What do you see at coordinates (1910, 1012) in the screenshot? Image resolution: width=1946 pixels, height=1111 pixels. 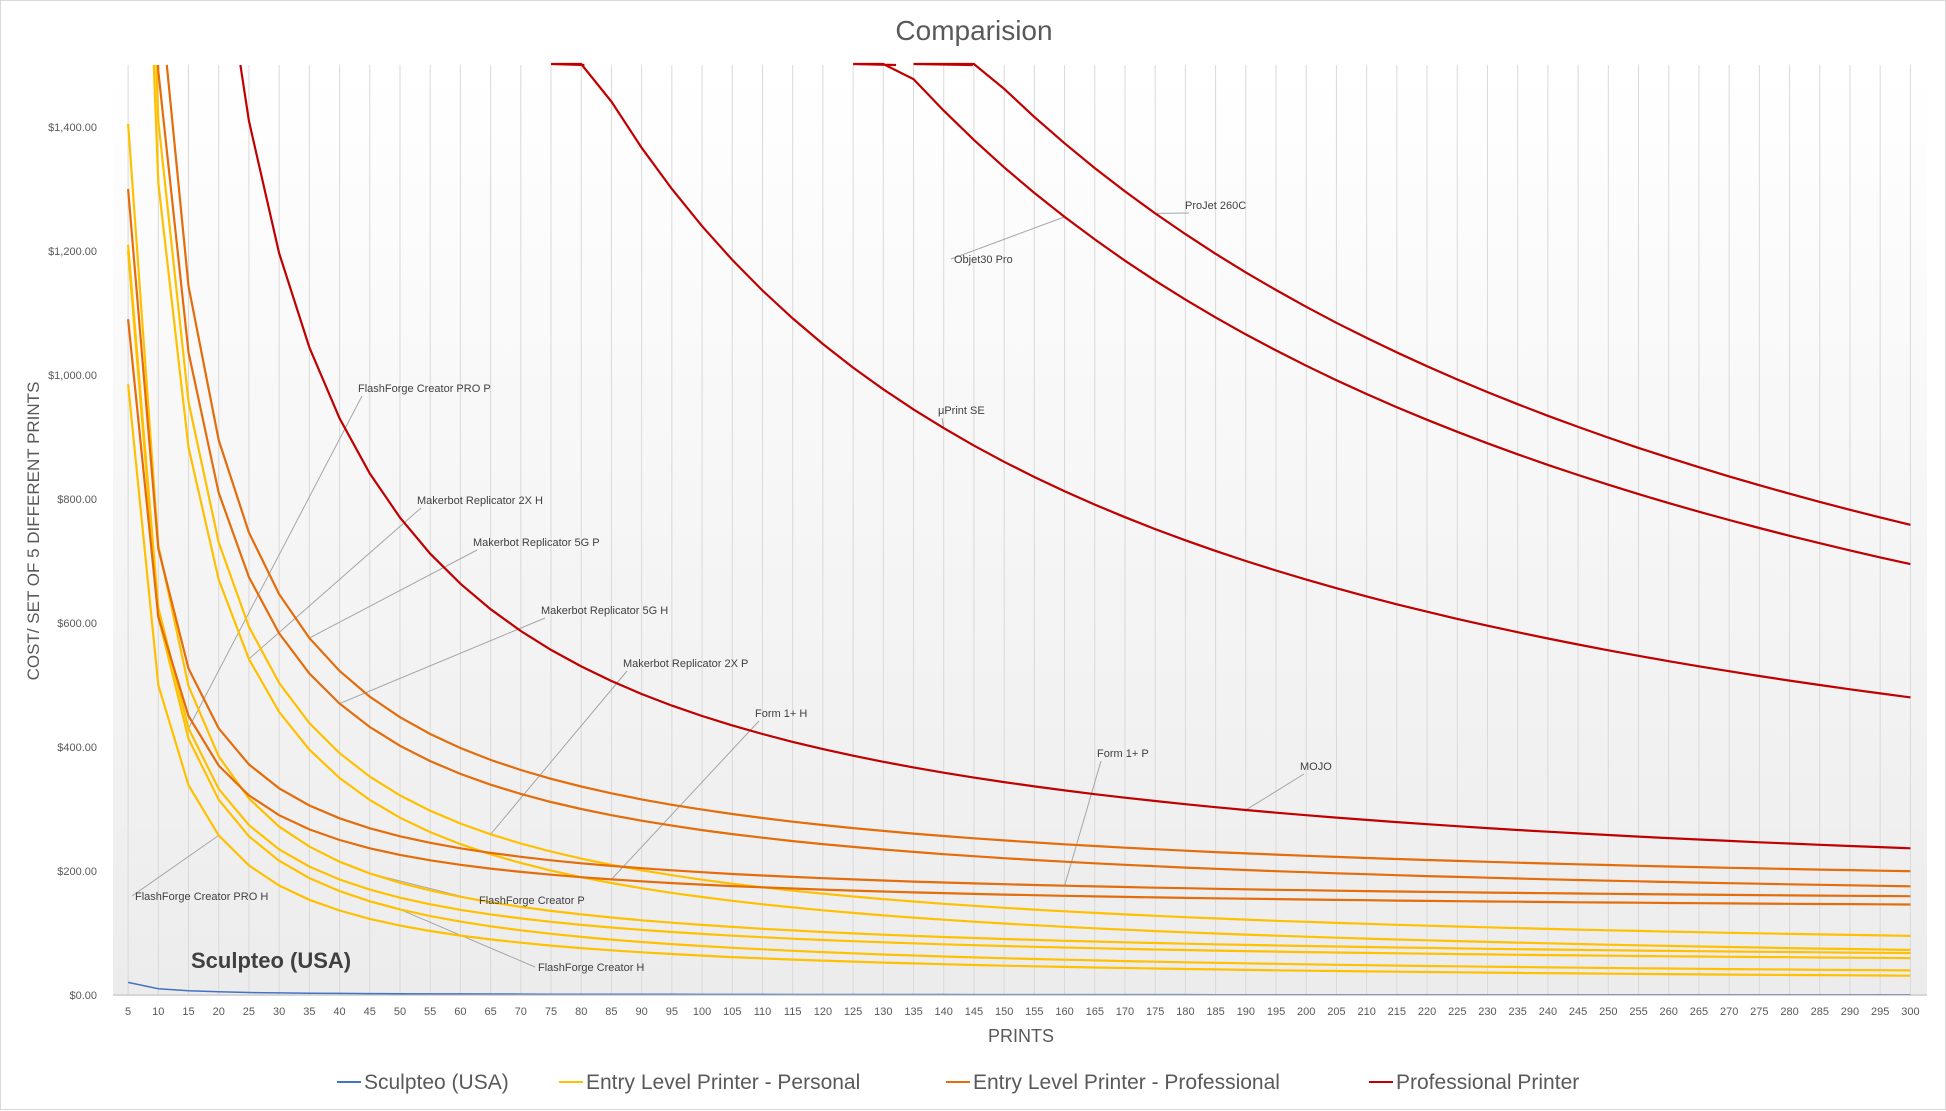 I see `x-tick-label: 300` at bounding box center [1910, 1012].